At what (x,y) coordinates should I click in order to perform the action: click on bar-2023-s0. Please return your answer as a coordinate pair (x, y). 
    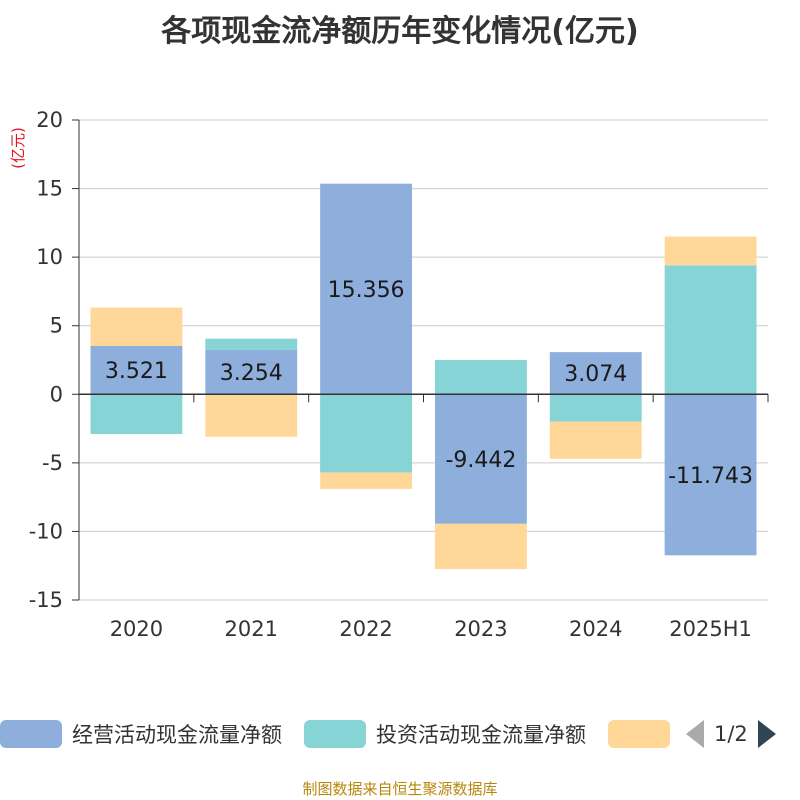
    Looking at the image, I should click on (480, 459).